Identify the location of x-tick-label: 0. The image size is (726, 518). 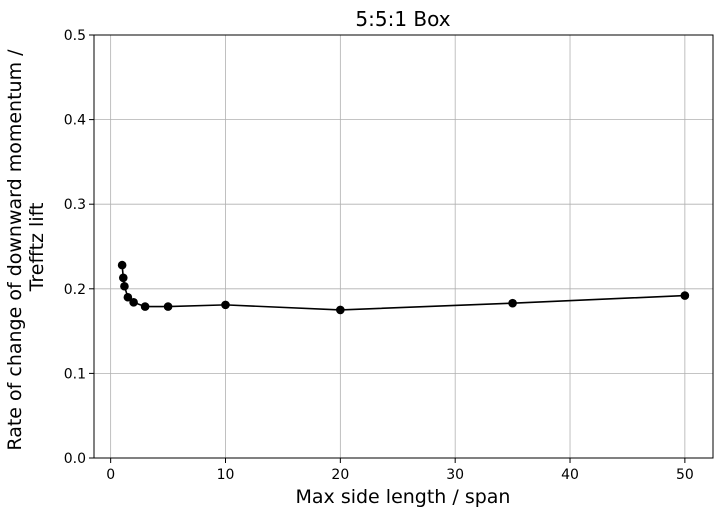
(110, 475).